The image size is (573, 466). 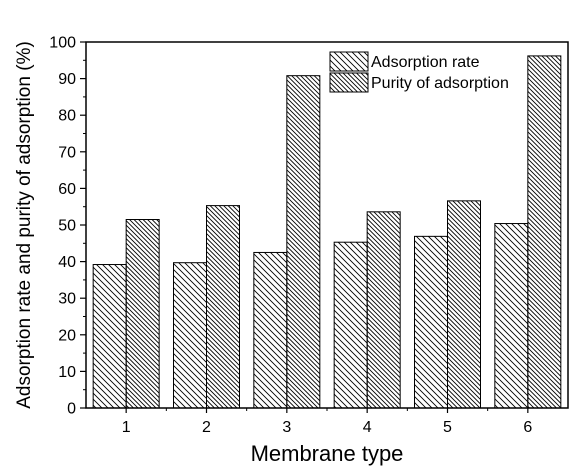 I want to click on legend-swatch-adsorption-rate, so click(x=349, y=61).